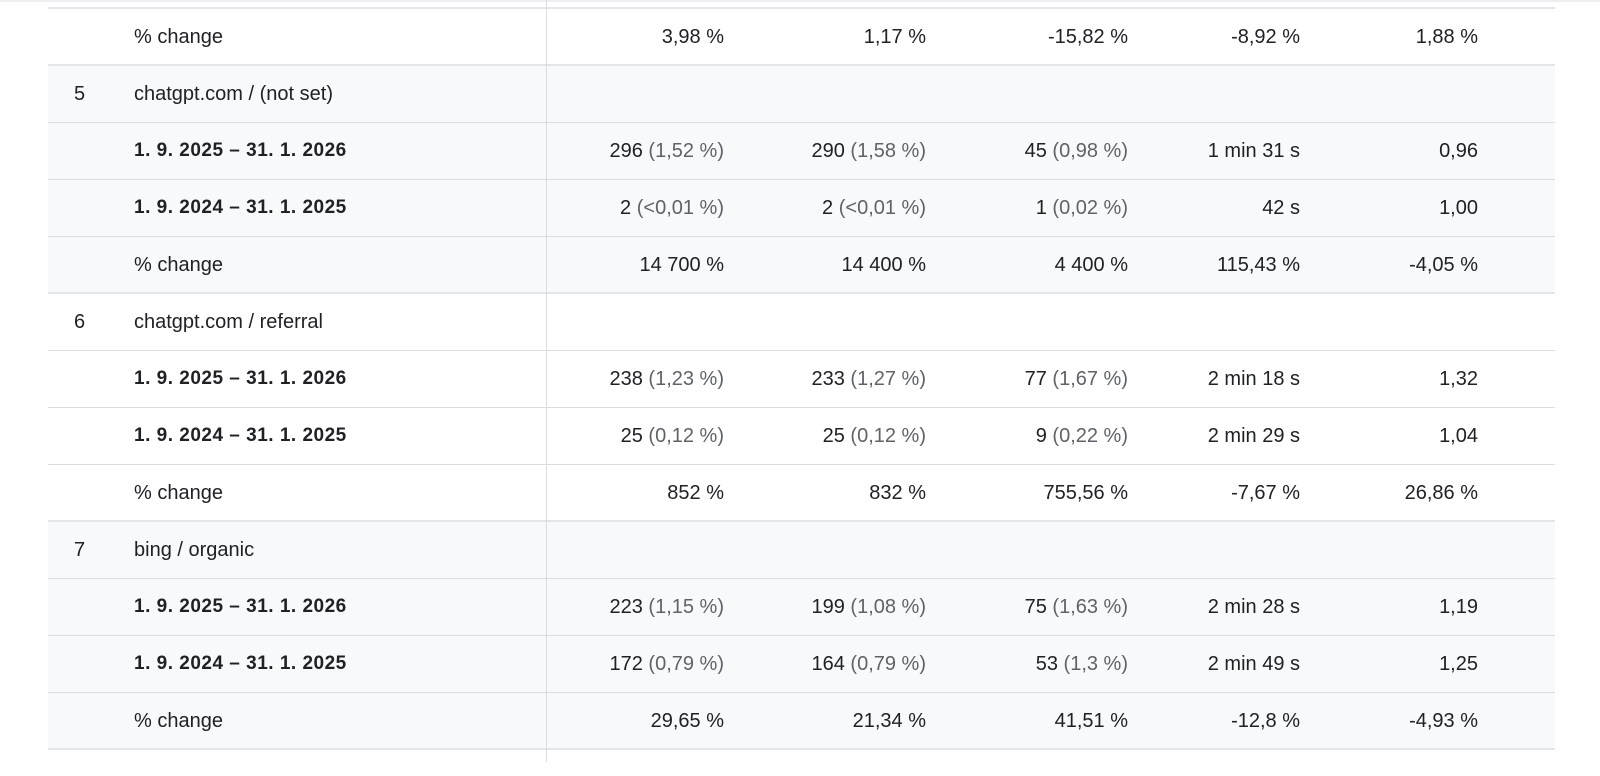  What do you see at coordinates (1265, 37) in the screenshot?
I see `change-value: -8,92 %` at bounding box center [1265, 37].